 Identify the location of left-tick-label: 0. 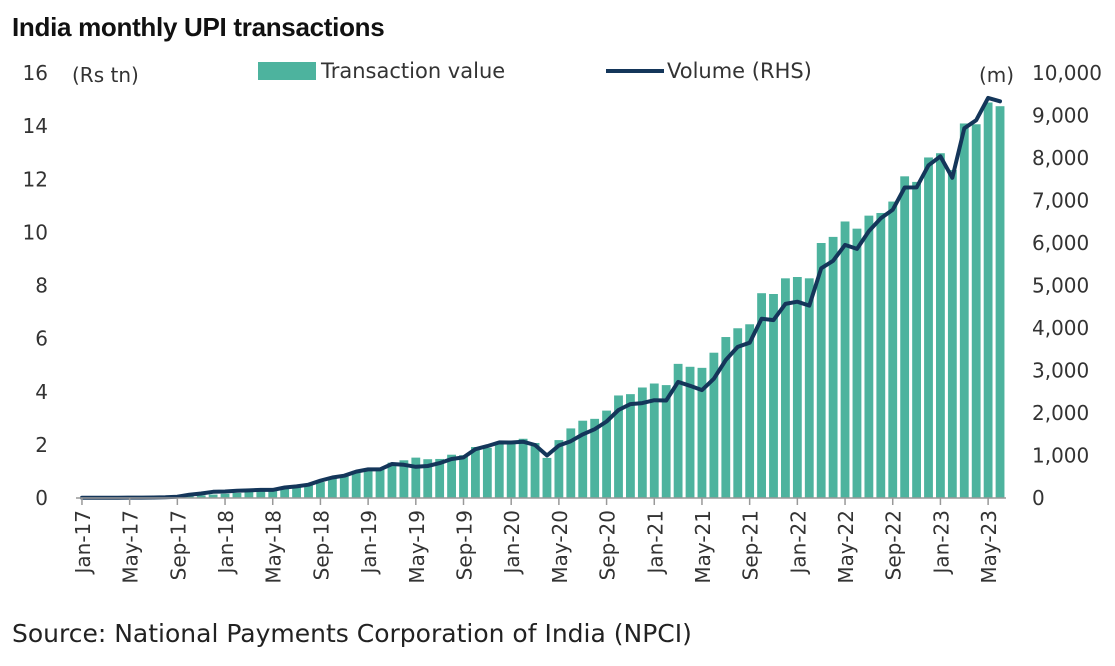
(41, 498).